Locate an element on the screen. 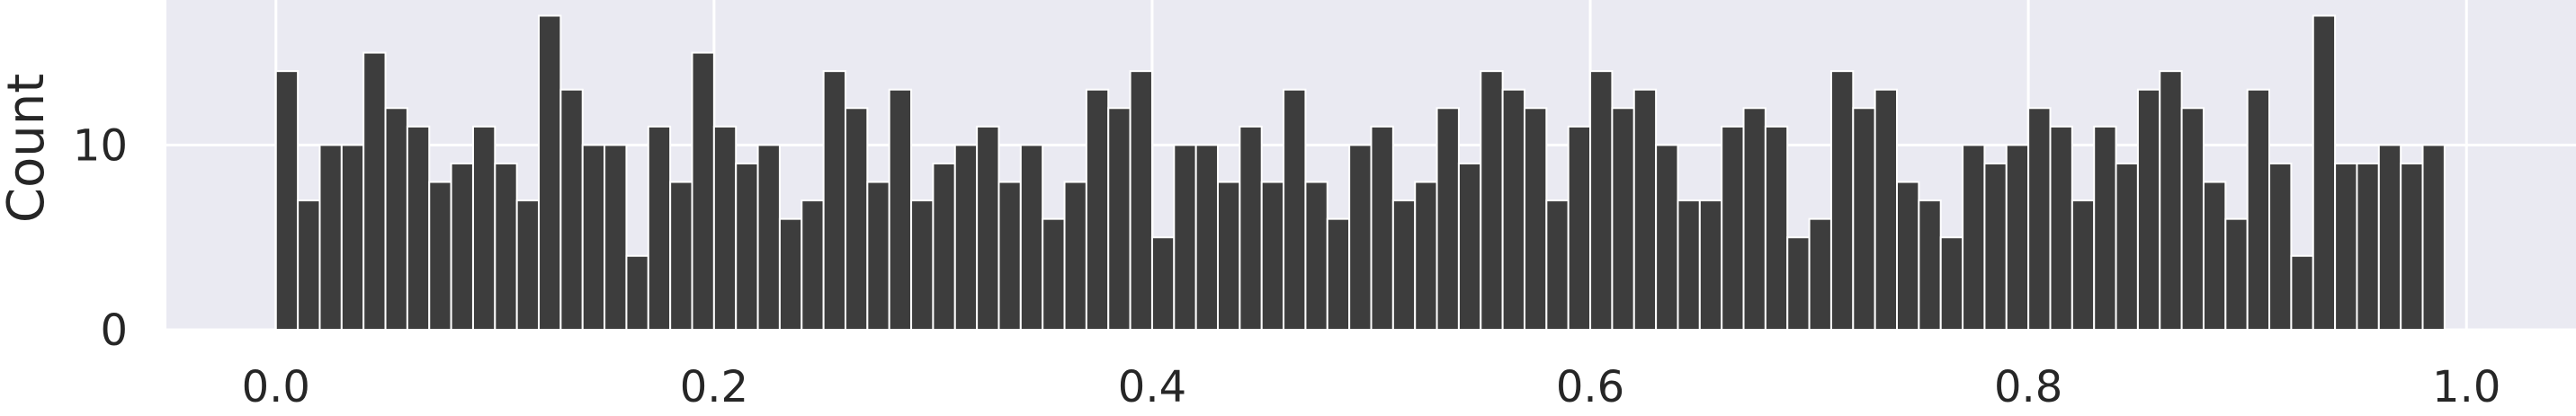  x-tick-labels: 0.0 0.2 0.4 0.6 0.8 1.0 is located at coordinates (1371, 387).